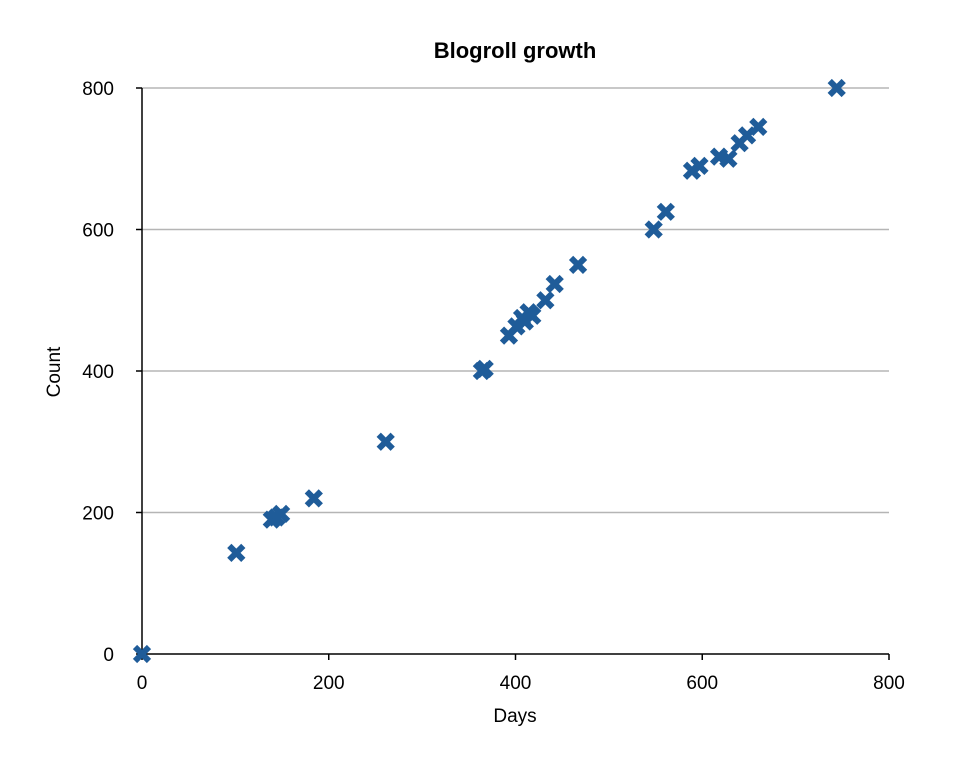 Image resolution: width=977 pixels, height=761 pixels. I want to click on x-tick-label-2: 400, so click(516, 683).